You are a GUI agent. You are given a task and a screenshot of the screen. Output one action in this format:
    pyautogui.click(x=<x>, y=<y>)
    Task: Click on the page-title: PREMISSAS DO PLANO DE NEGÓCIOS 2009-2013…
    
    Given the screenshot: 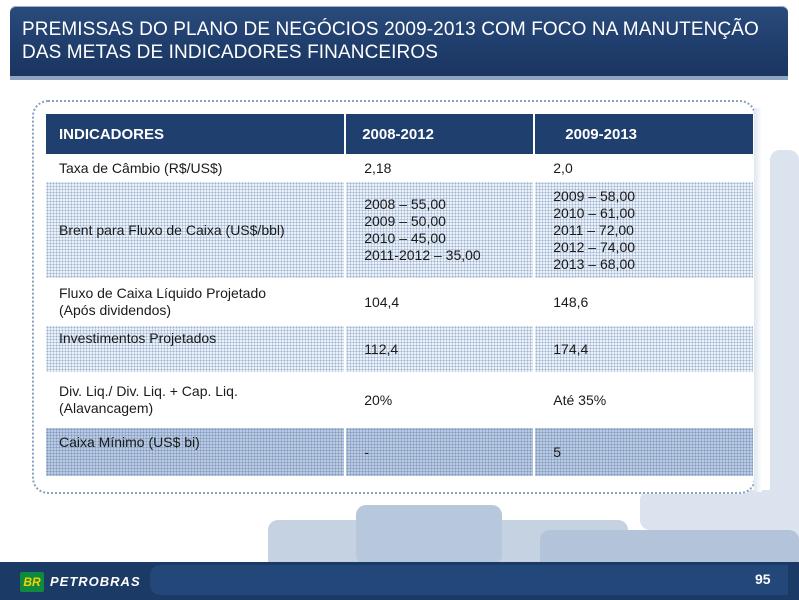 What is the action you would take?
    pyautogui.click(x=390, y=41)
    